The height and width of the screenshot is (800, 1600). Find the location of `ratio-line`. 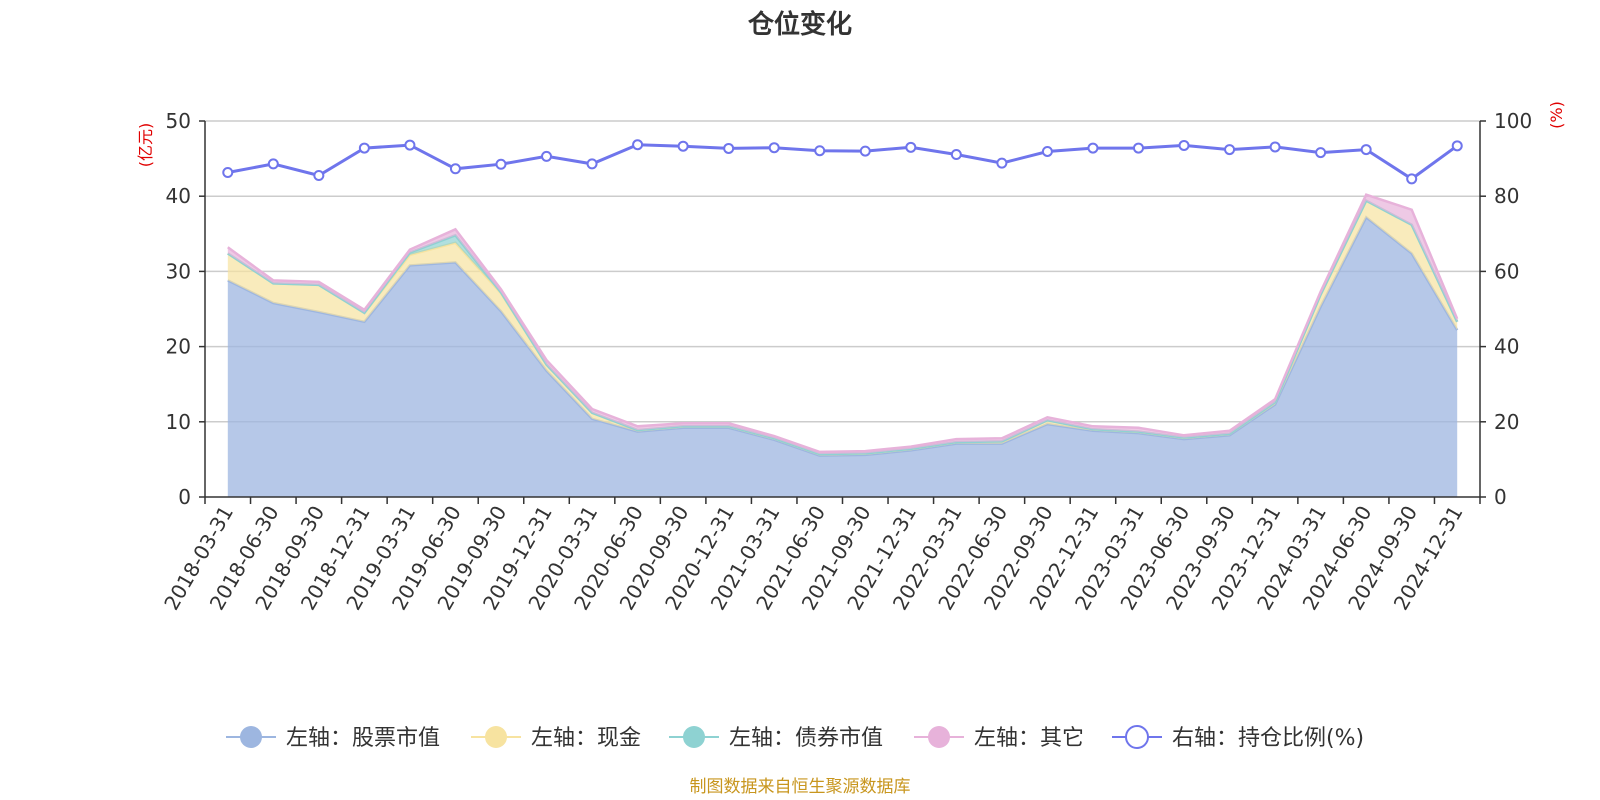

ratio-line is located at coordinates (842, 162).